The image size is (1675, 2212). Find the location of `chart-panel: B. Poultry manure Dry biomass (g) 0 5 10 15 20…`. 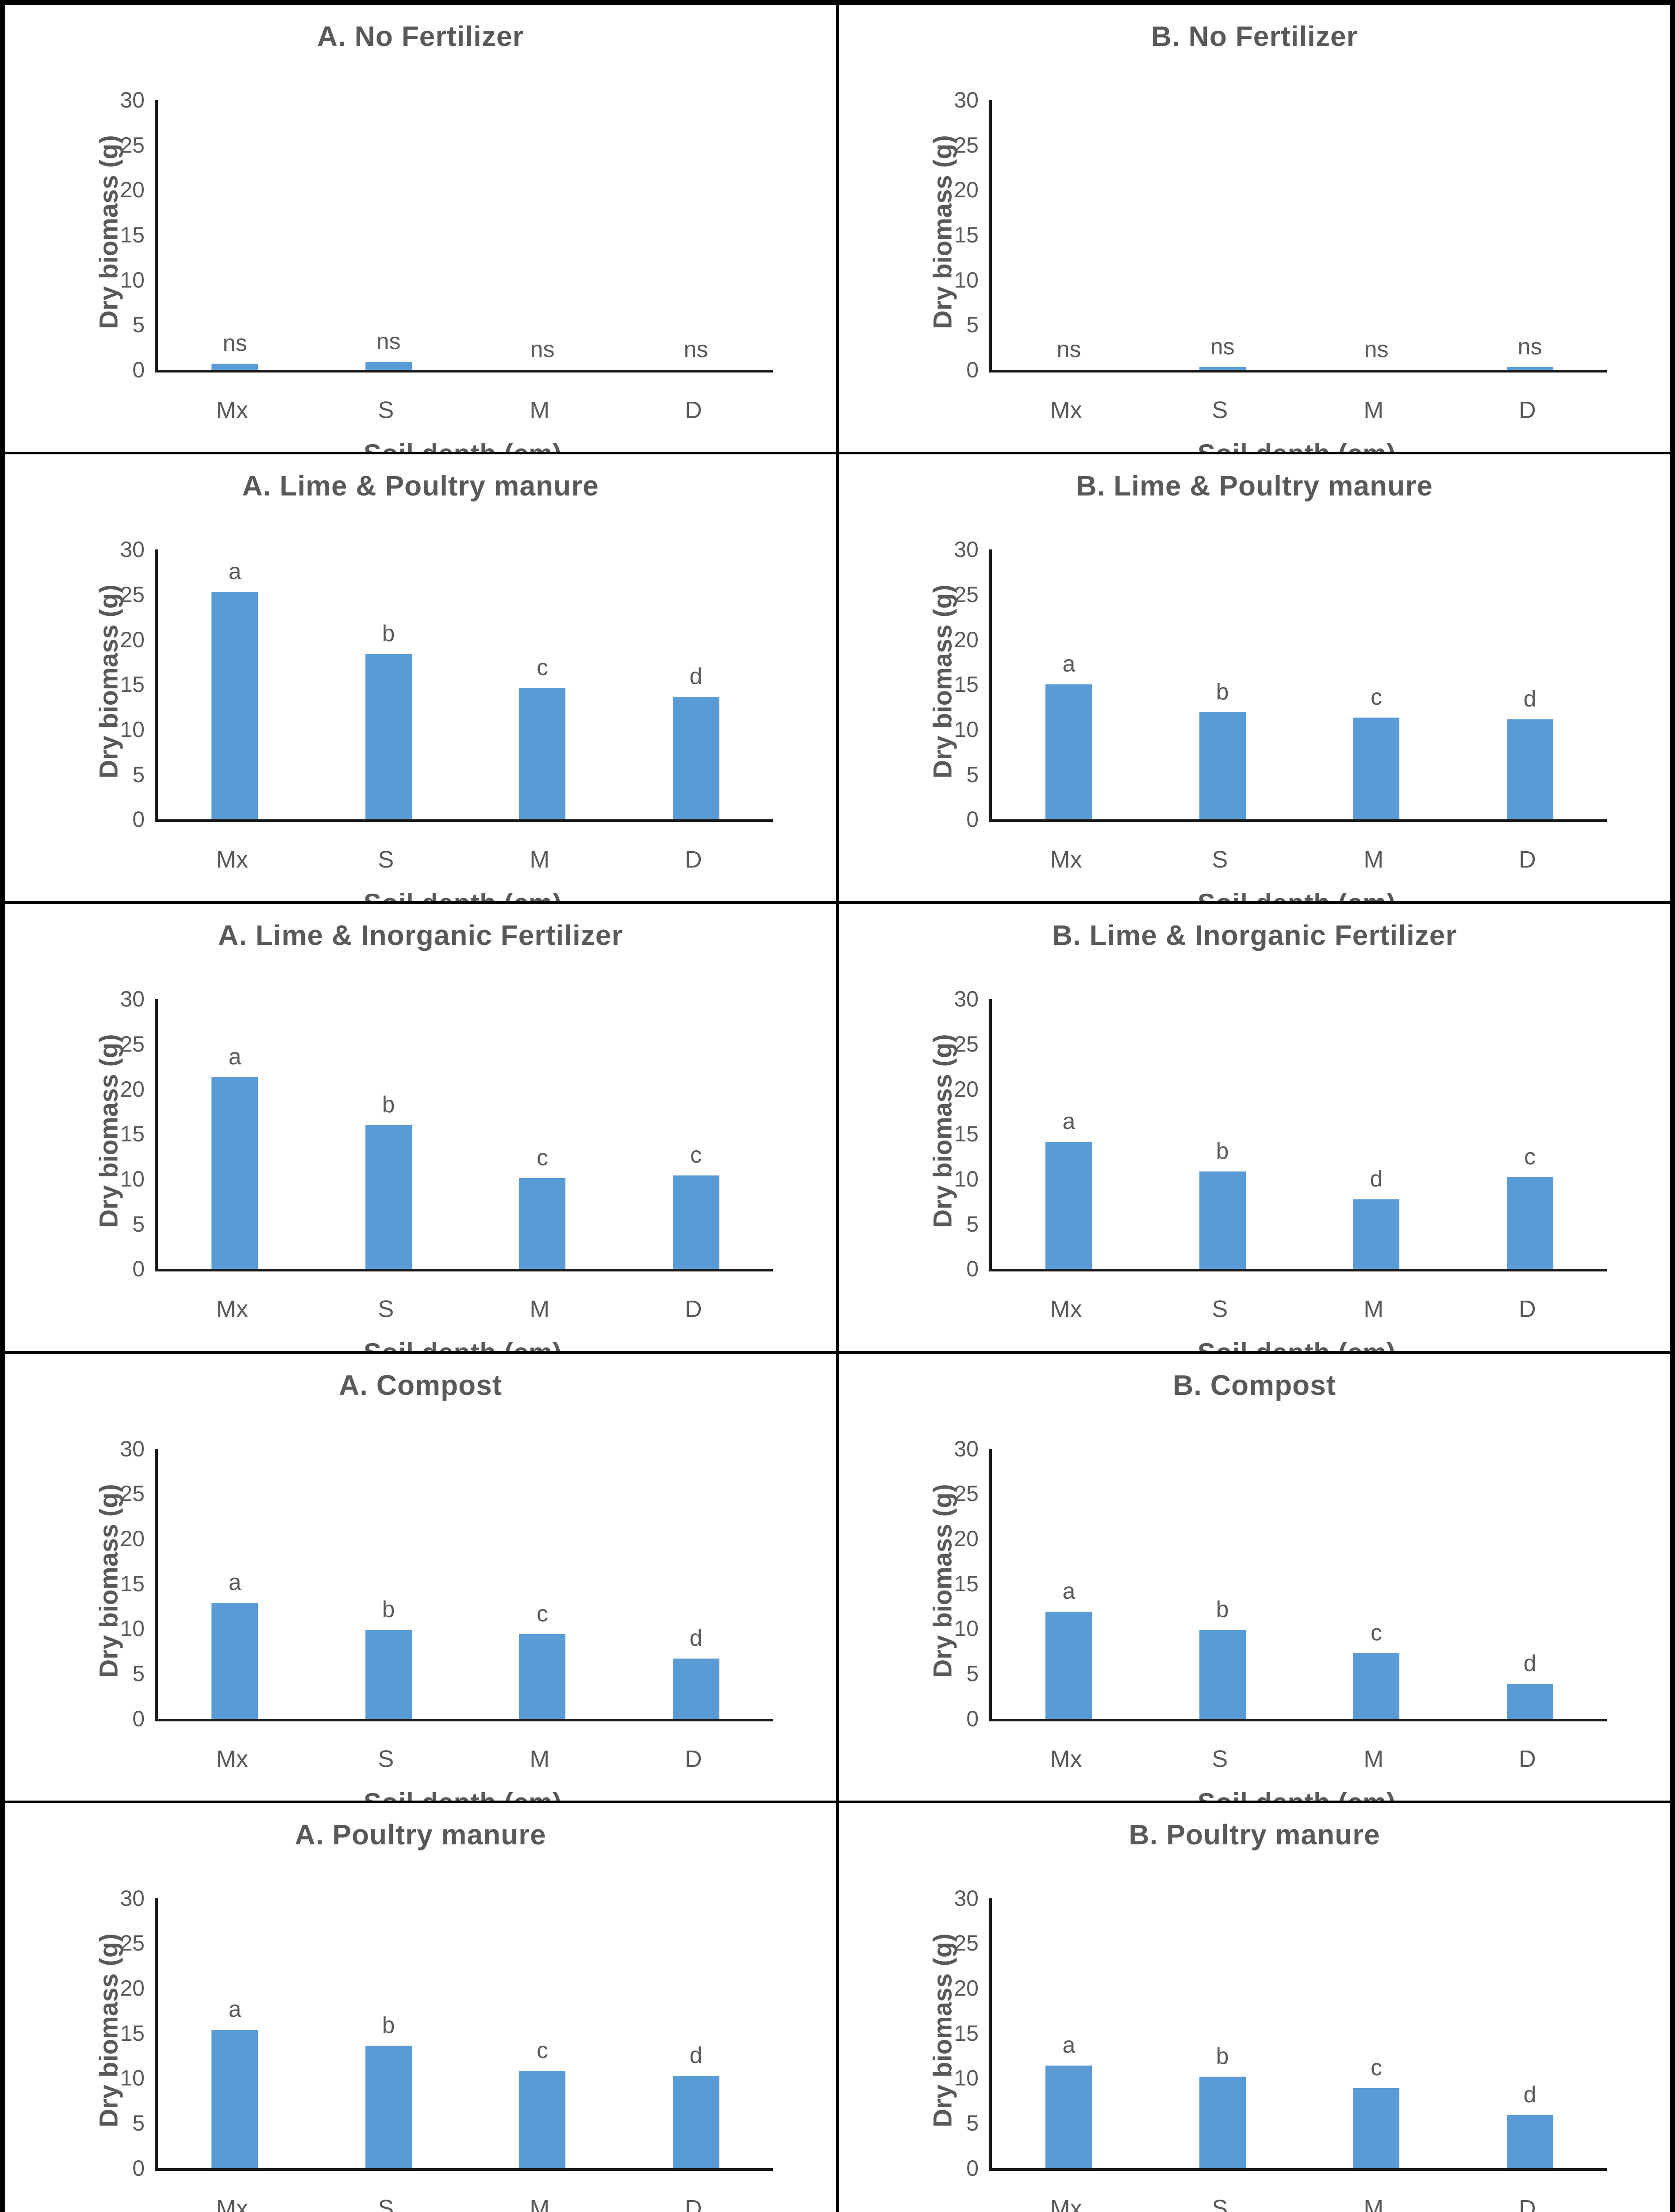

chart-panel: B. Poultry manure Dry biomass (g) 0 5 10 15 20… is located at coordinates (1254, 2006).